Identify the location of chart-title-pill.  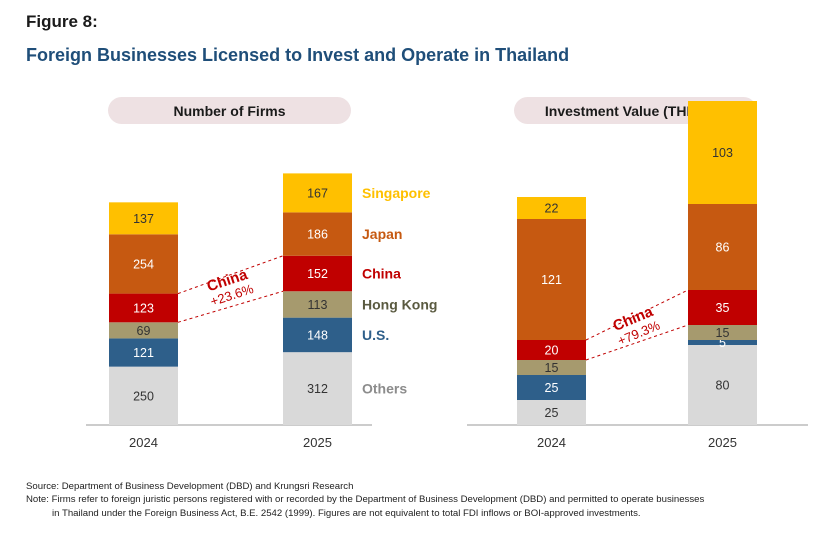
(229, 110).